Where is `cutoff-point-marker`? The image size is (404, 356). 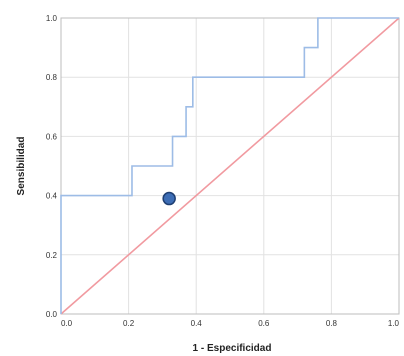
cutoff-point-marker is located at coordinates (169, 198).